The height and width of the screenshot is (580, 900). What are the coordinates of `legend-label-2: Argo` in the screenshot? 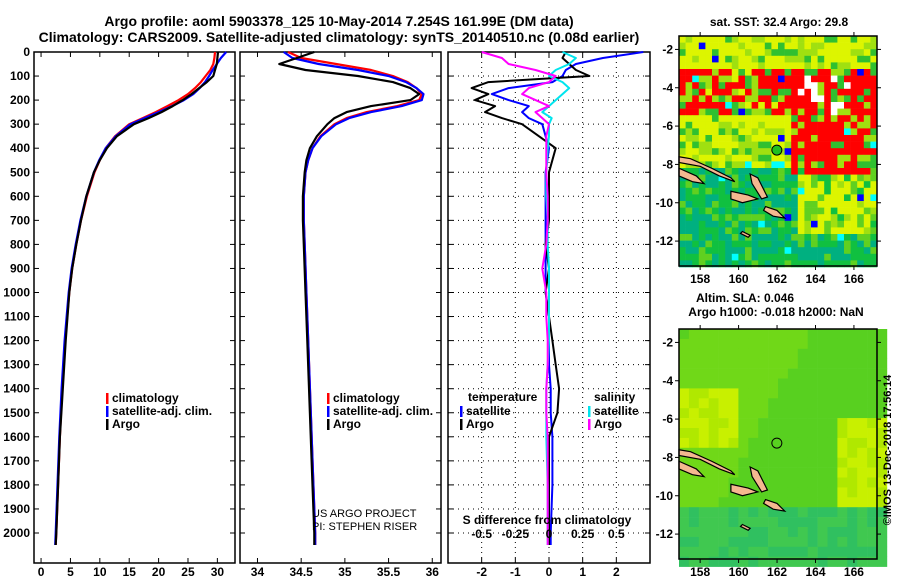 It's located at (126, 424).